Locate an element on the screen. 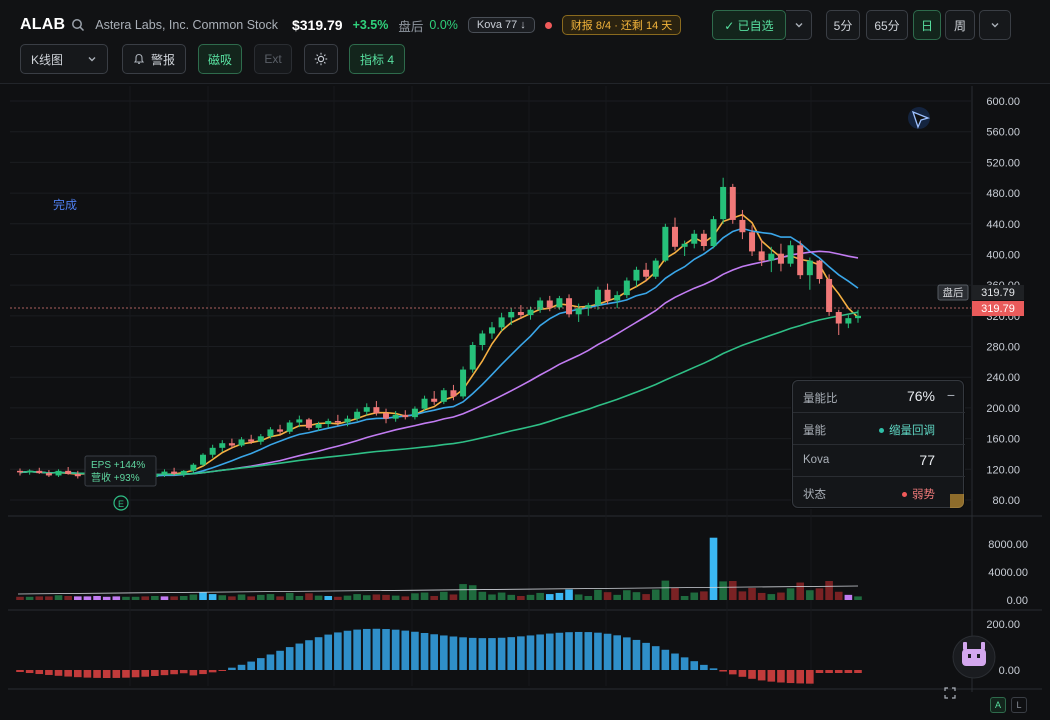  watchlist-dropdown-button is located at coordinates (799, 25).